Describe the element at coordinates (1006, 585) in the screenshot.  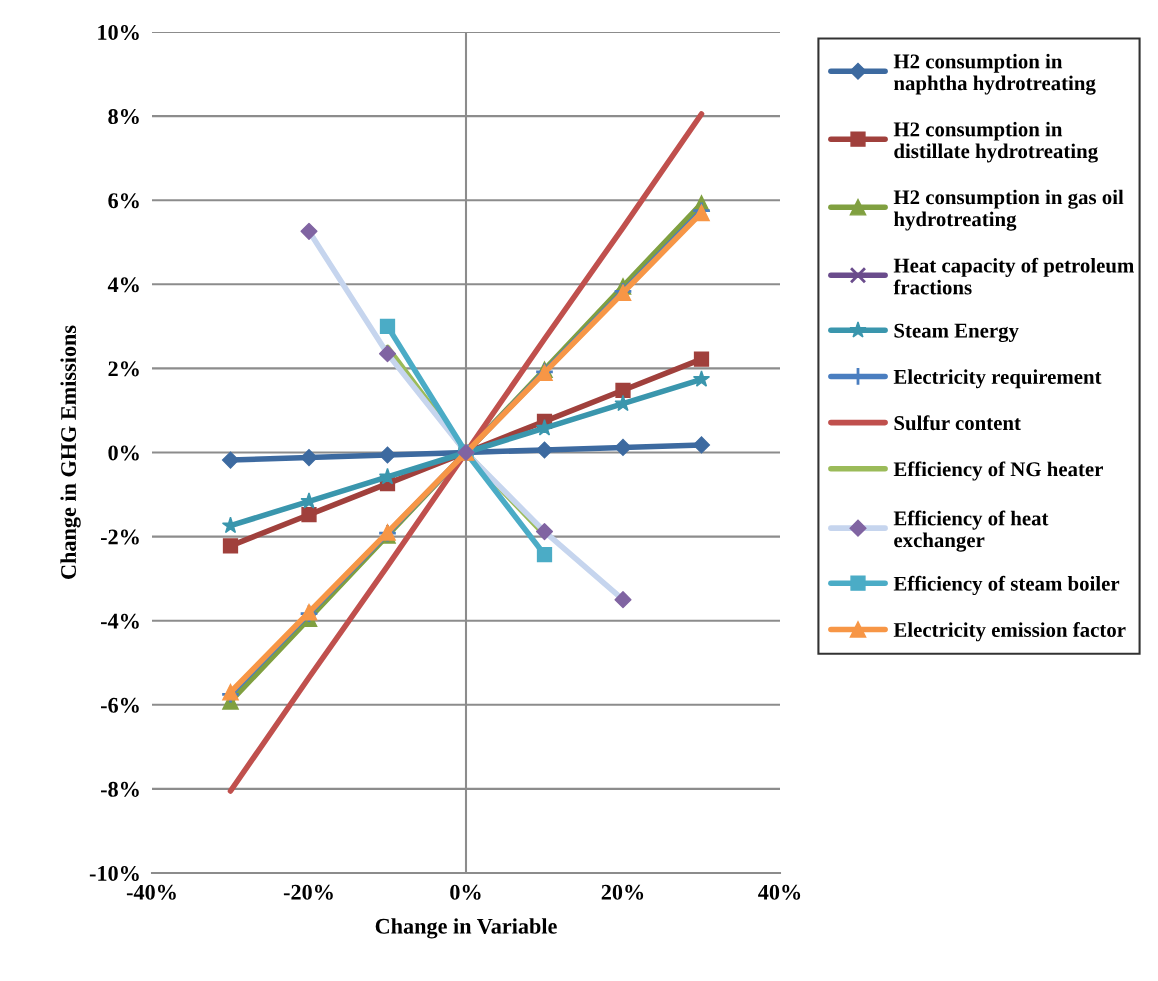
I see `legend-label: Efficiency of steam boiler` at that location.